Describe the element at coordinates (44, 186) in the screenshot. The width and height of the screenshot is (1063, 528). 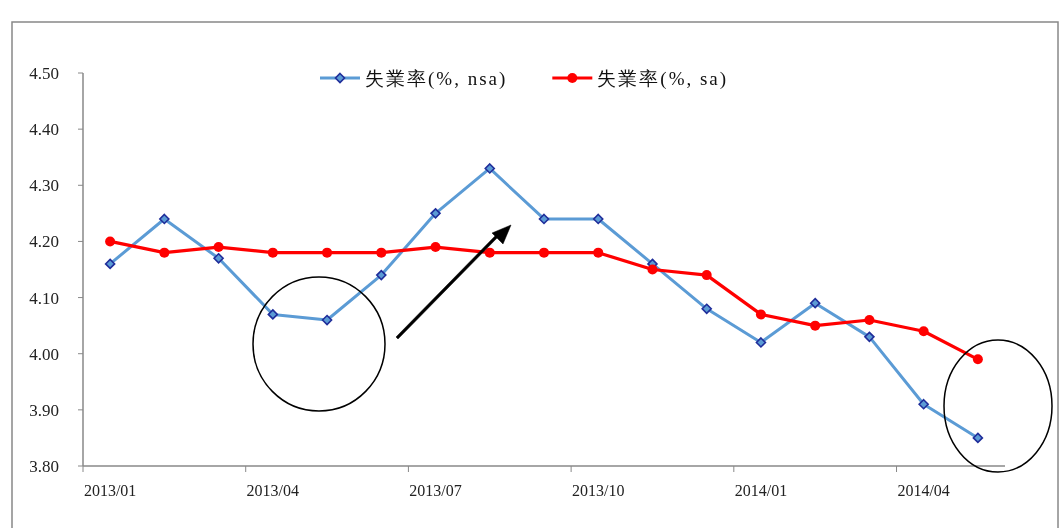
I see `y-tick-label: 4.30` at that location.